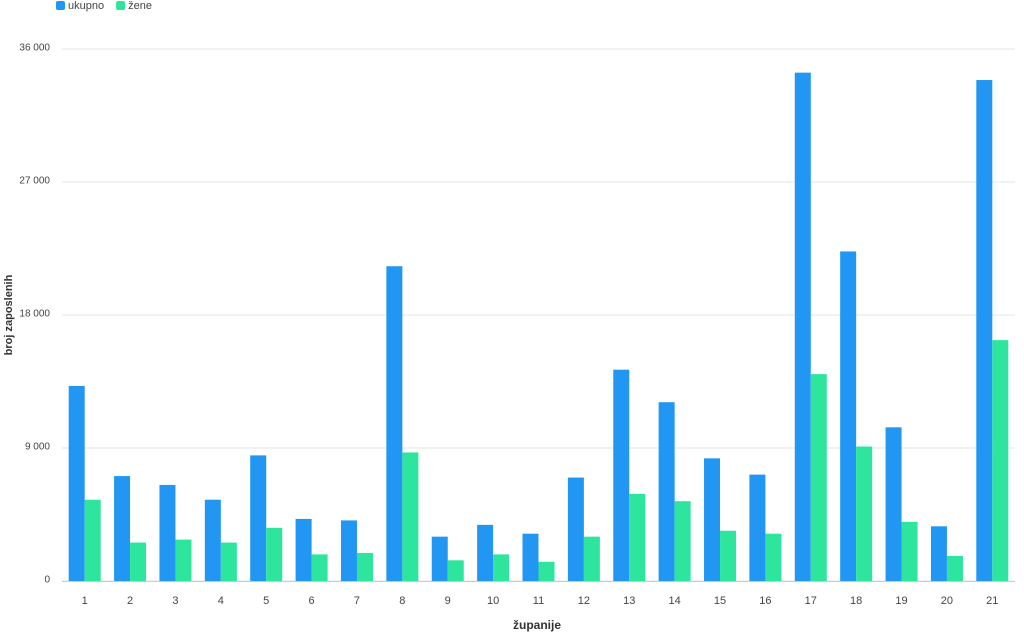 Image resolution: width=1024 pixels, height=636 pixels. I want to click on x-tick-label: 2, so click(130, 601).